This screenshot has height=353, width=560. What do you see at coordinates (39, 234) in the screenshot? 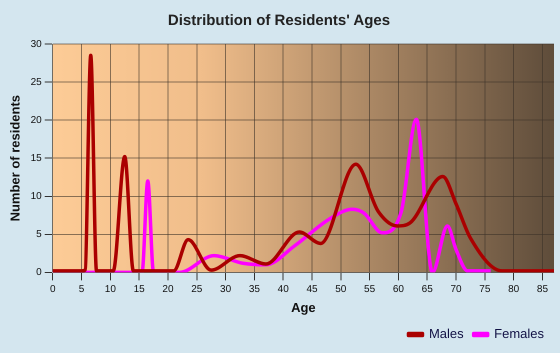
I see `y-tick-label: 5` at bounding box center [39, 234].